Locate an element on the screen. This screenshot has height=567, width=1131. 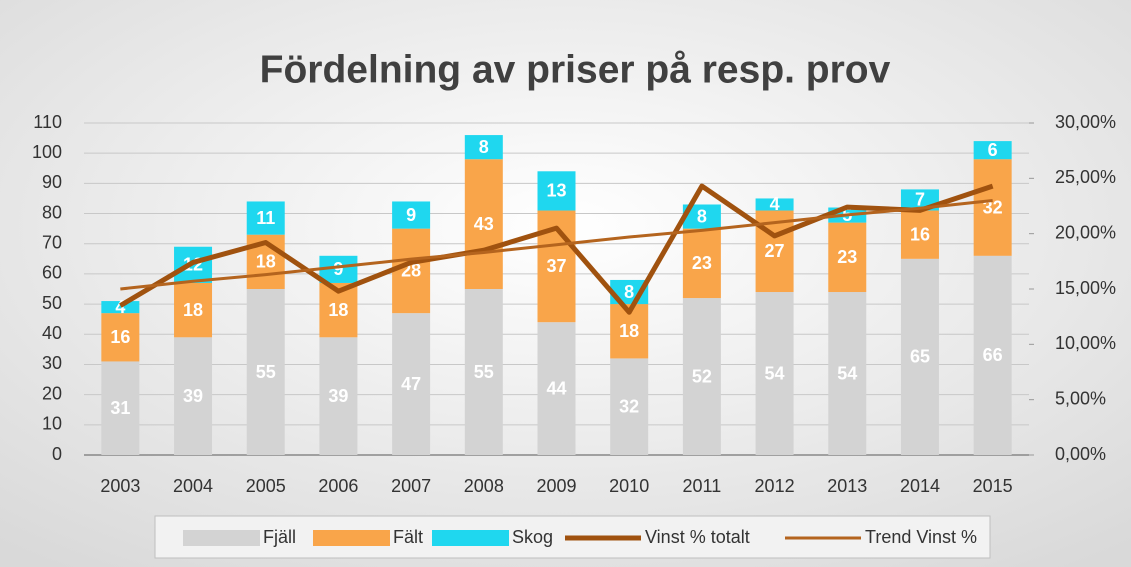
y2-tick-label: 20,00% is located at coordinates (1085, 232).